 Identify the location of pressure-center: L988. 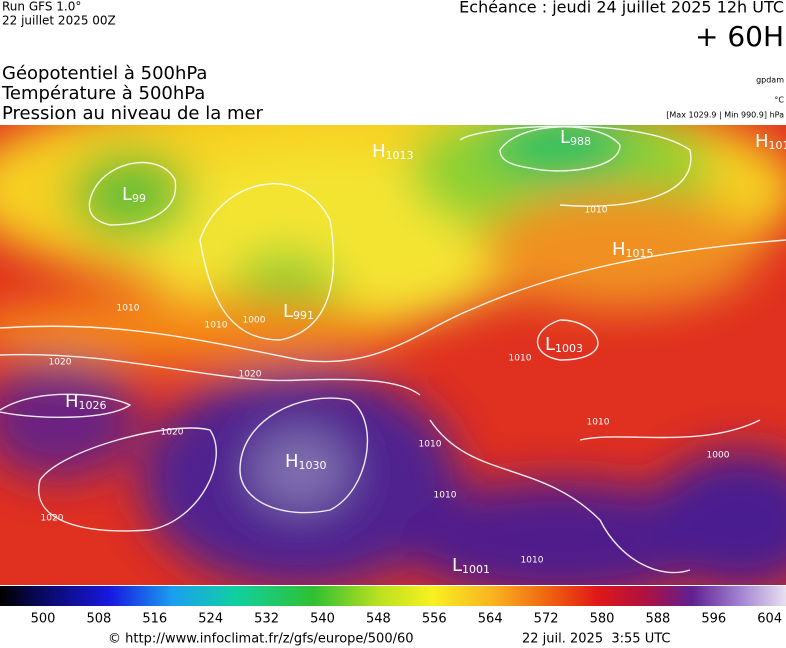
(575, 137).